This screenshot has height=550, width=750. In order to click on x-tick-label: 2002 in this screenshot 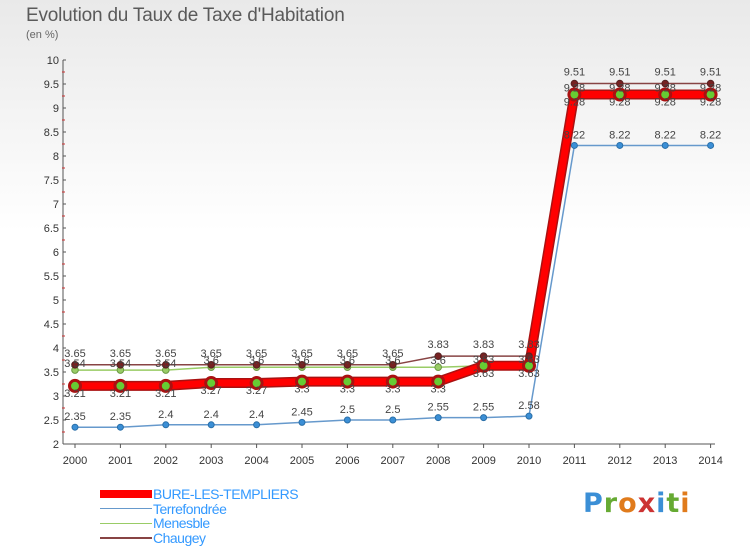, I will do `click(166, 461)`.